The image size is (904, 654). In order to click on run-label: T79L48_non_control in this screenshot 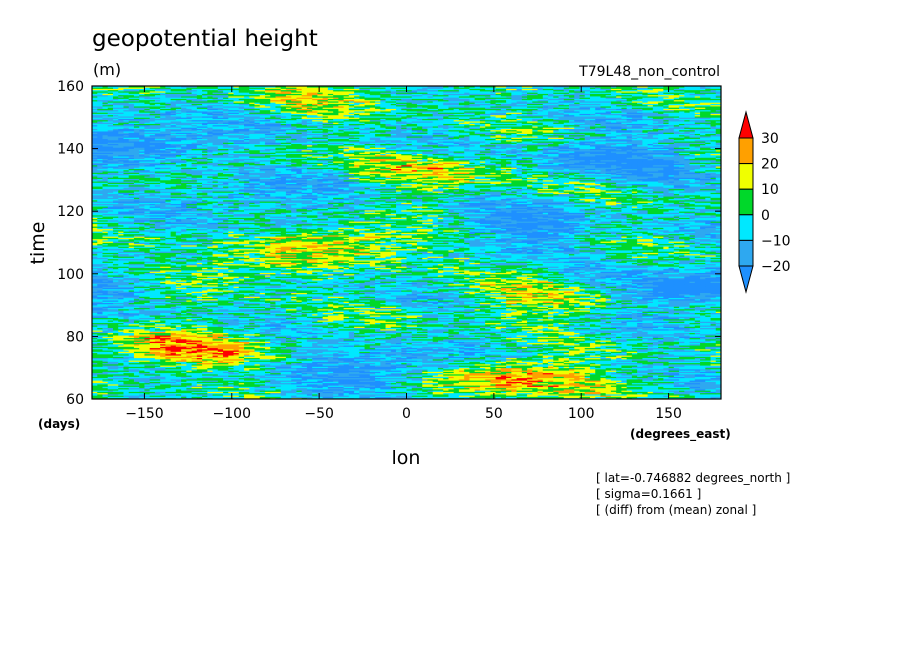, I will do `click(649, 72)`.